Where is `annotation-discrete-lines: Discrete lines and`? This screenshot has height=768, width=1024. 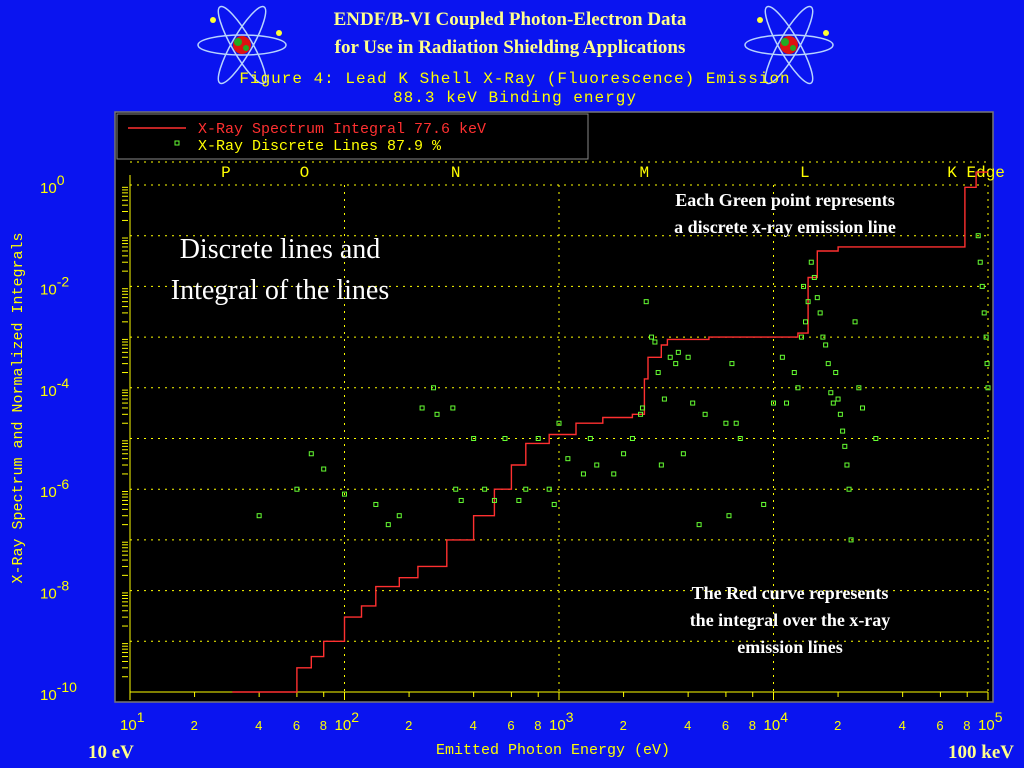
annotation-discrete-lines: Discrete lines and is located at coordinates (280, 249).